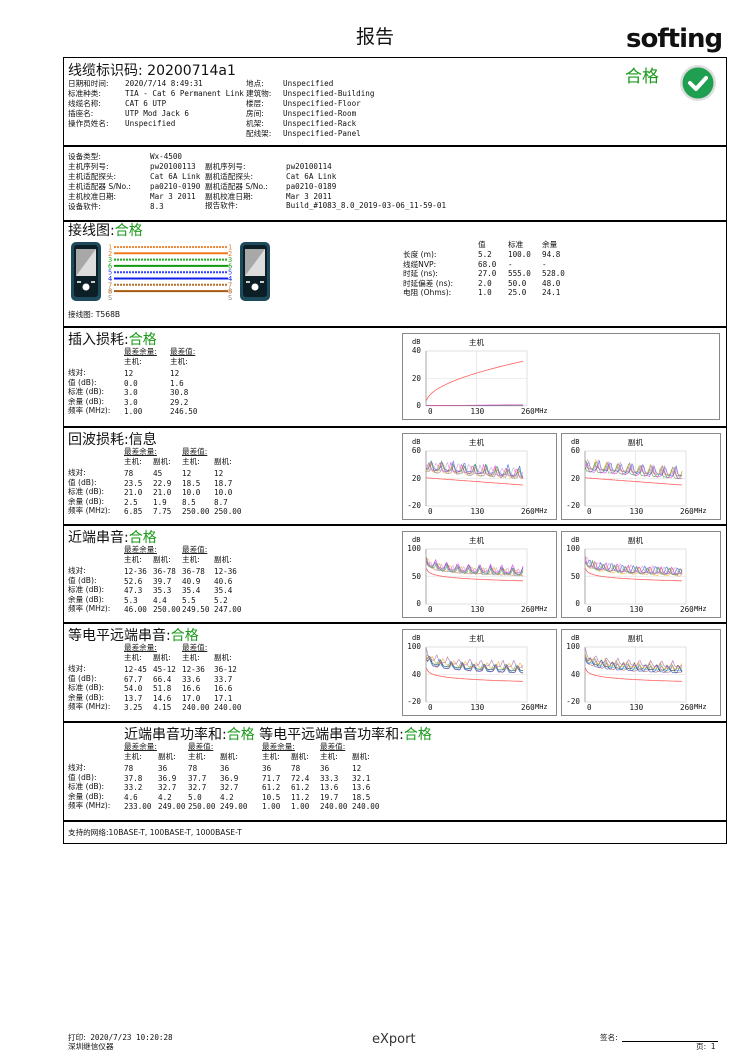  I want to click on cell-value: 4.4, so click(160, 600).